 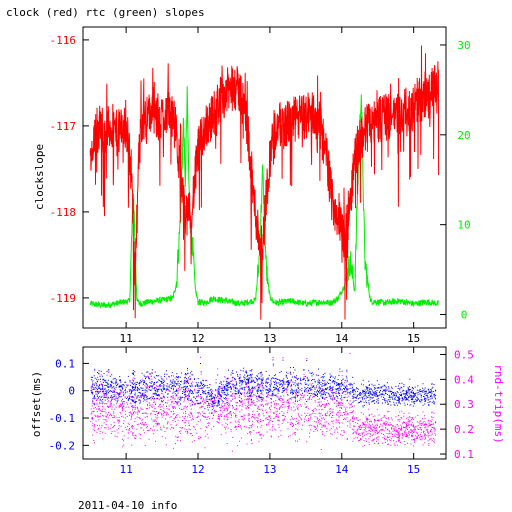 What do you see at coordinates (63, 212) in the screenshot?
I see `top-ytick-left-label: -118` at bounding box center [63, 212].